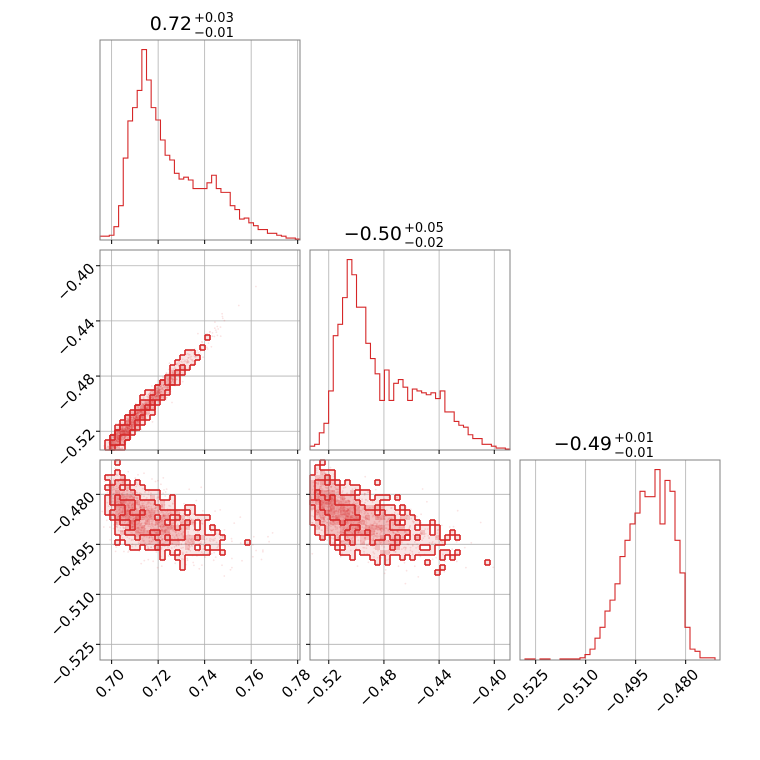 The image size is (760, 760). What do you see at coordinates (73, 514) in the screenshot?
I see `y-tick-label: −0.480` at bounding box center [73, 514].